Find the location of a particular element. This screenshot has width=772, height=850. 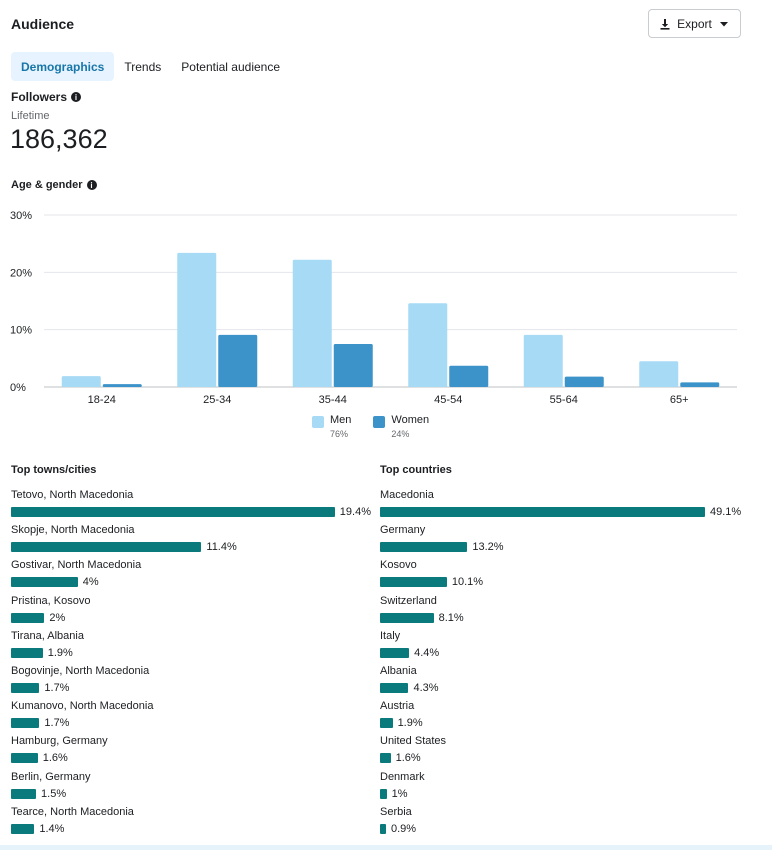

list-item: Gostivar, North Macedonia 4% is located at coordinates (191, 575).